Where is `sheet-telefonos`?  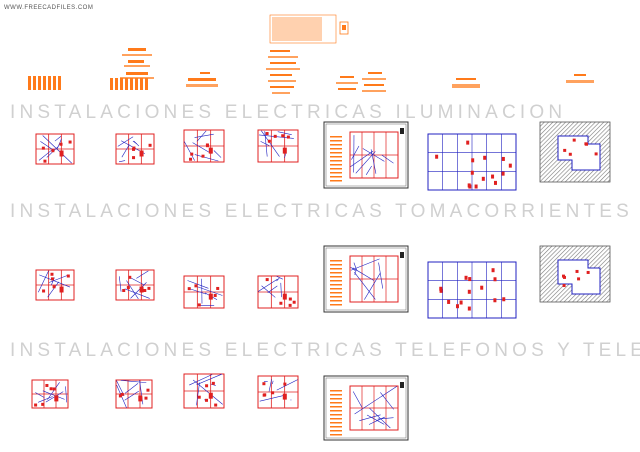
sheet-telefonos is located at coordinates (366, 408).